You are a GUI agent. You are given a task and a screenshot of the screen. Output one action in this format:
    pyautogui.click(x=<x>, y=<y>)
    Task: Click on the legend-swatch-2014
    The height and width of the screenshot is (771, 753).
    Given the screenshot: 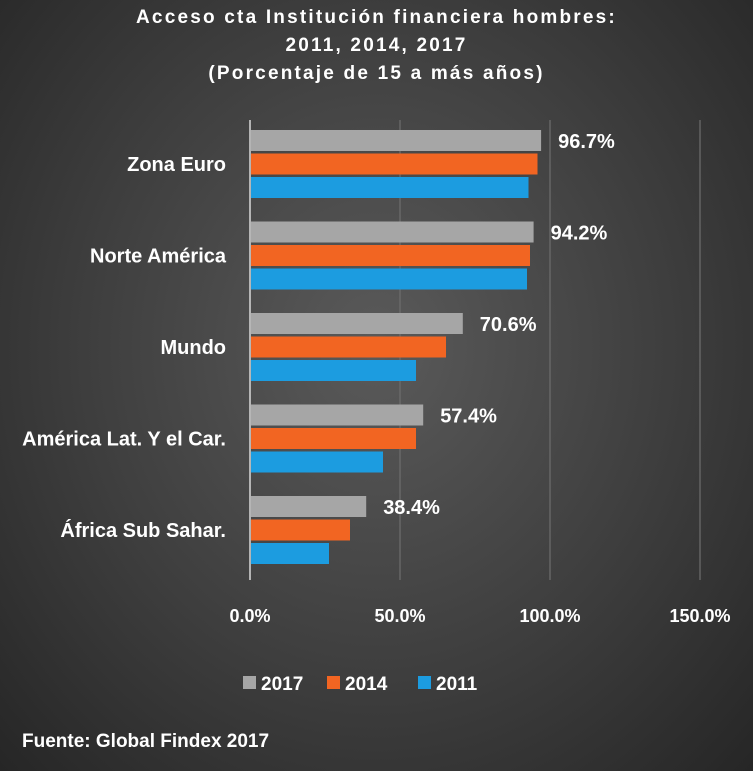 What is the action you would take?
    pyautogui.click(x=333, y=682)
    